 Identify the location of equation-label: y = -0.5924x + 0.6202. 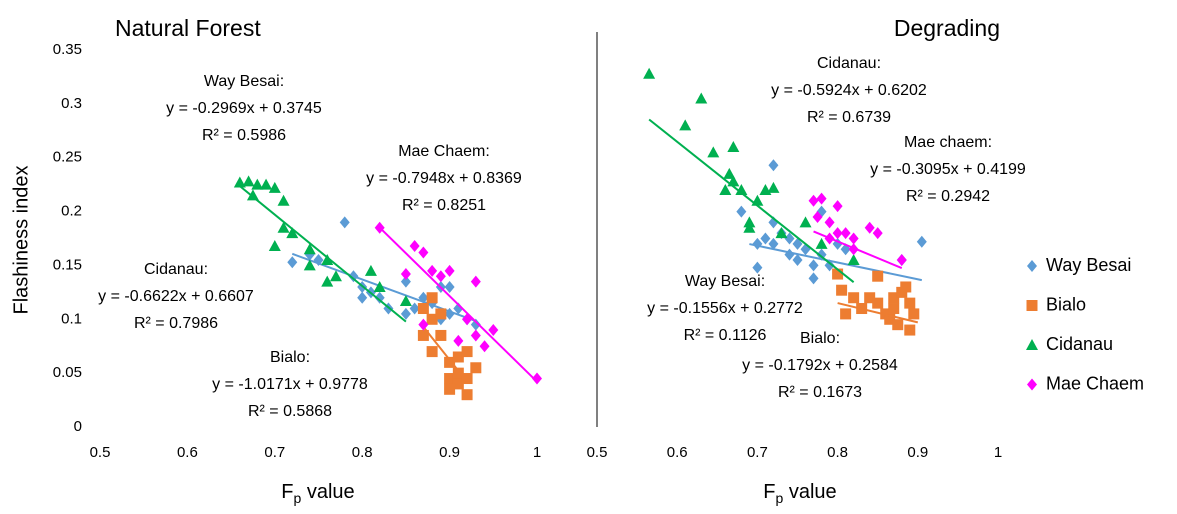
(849, 90).